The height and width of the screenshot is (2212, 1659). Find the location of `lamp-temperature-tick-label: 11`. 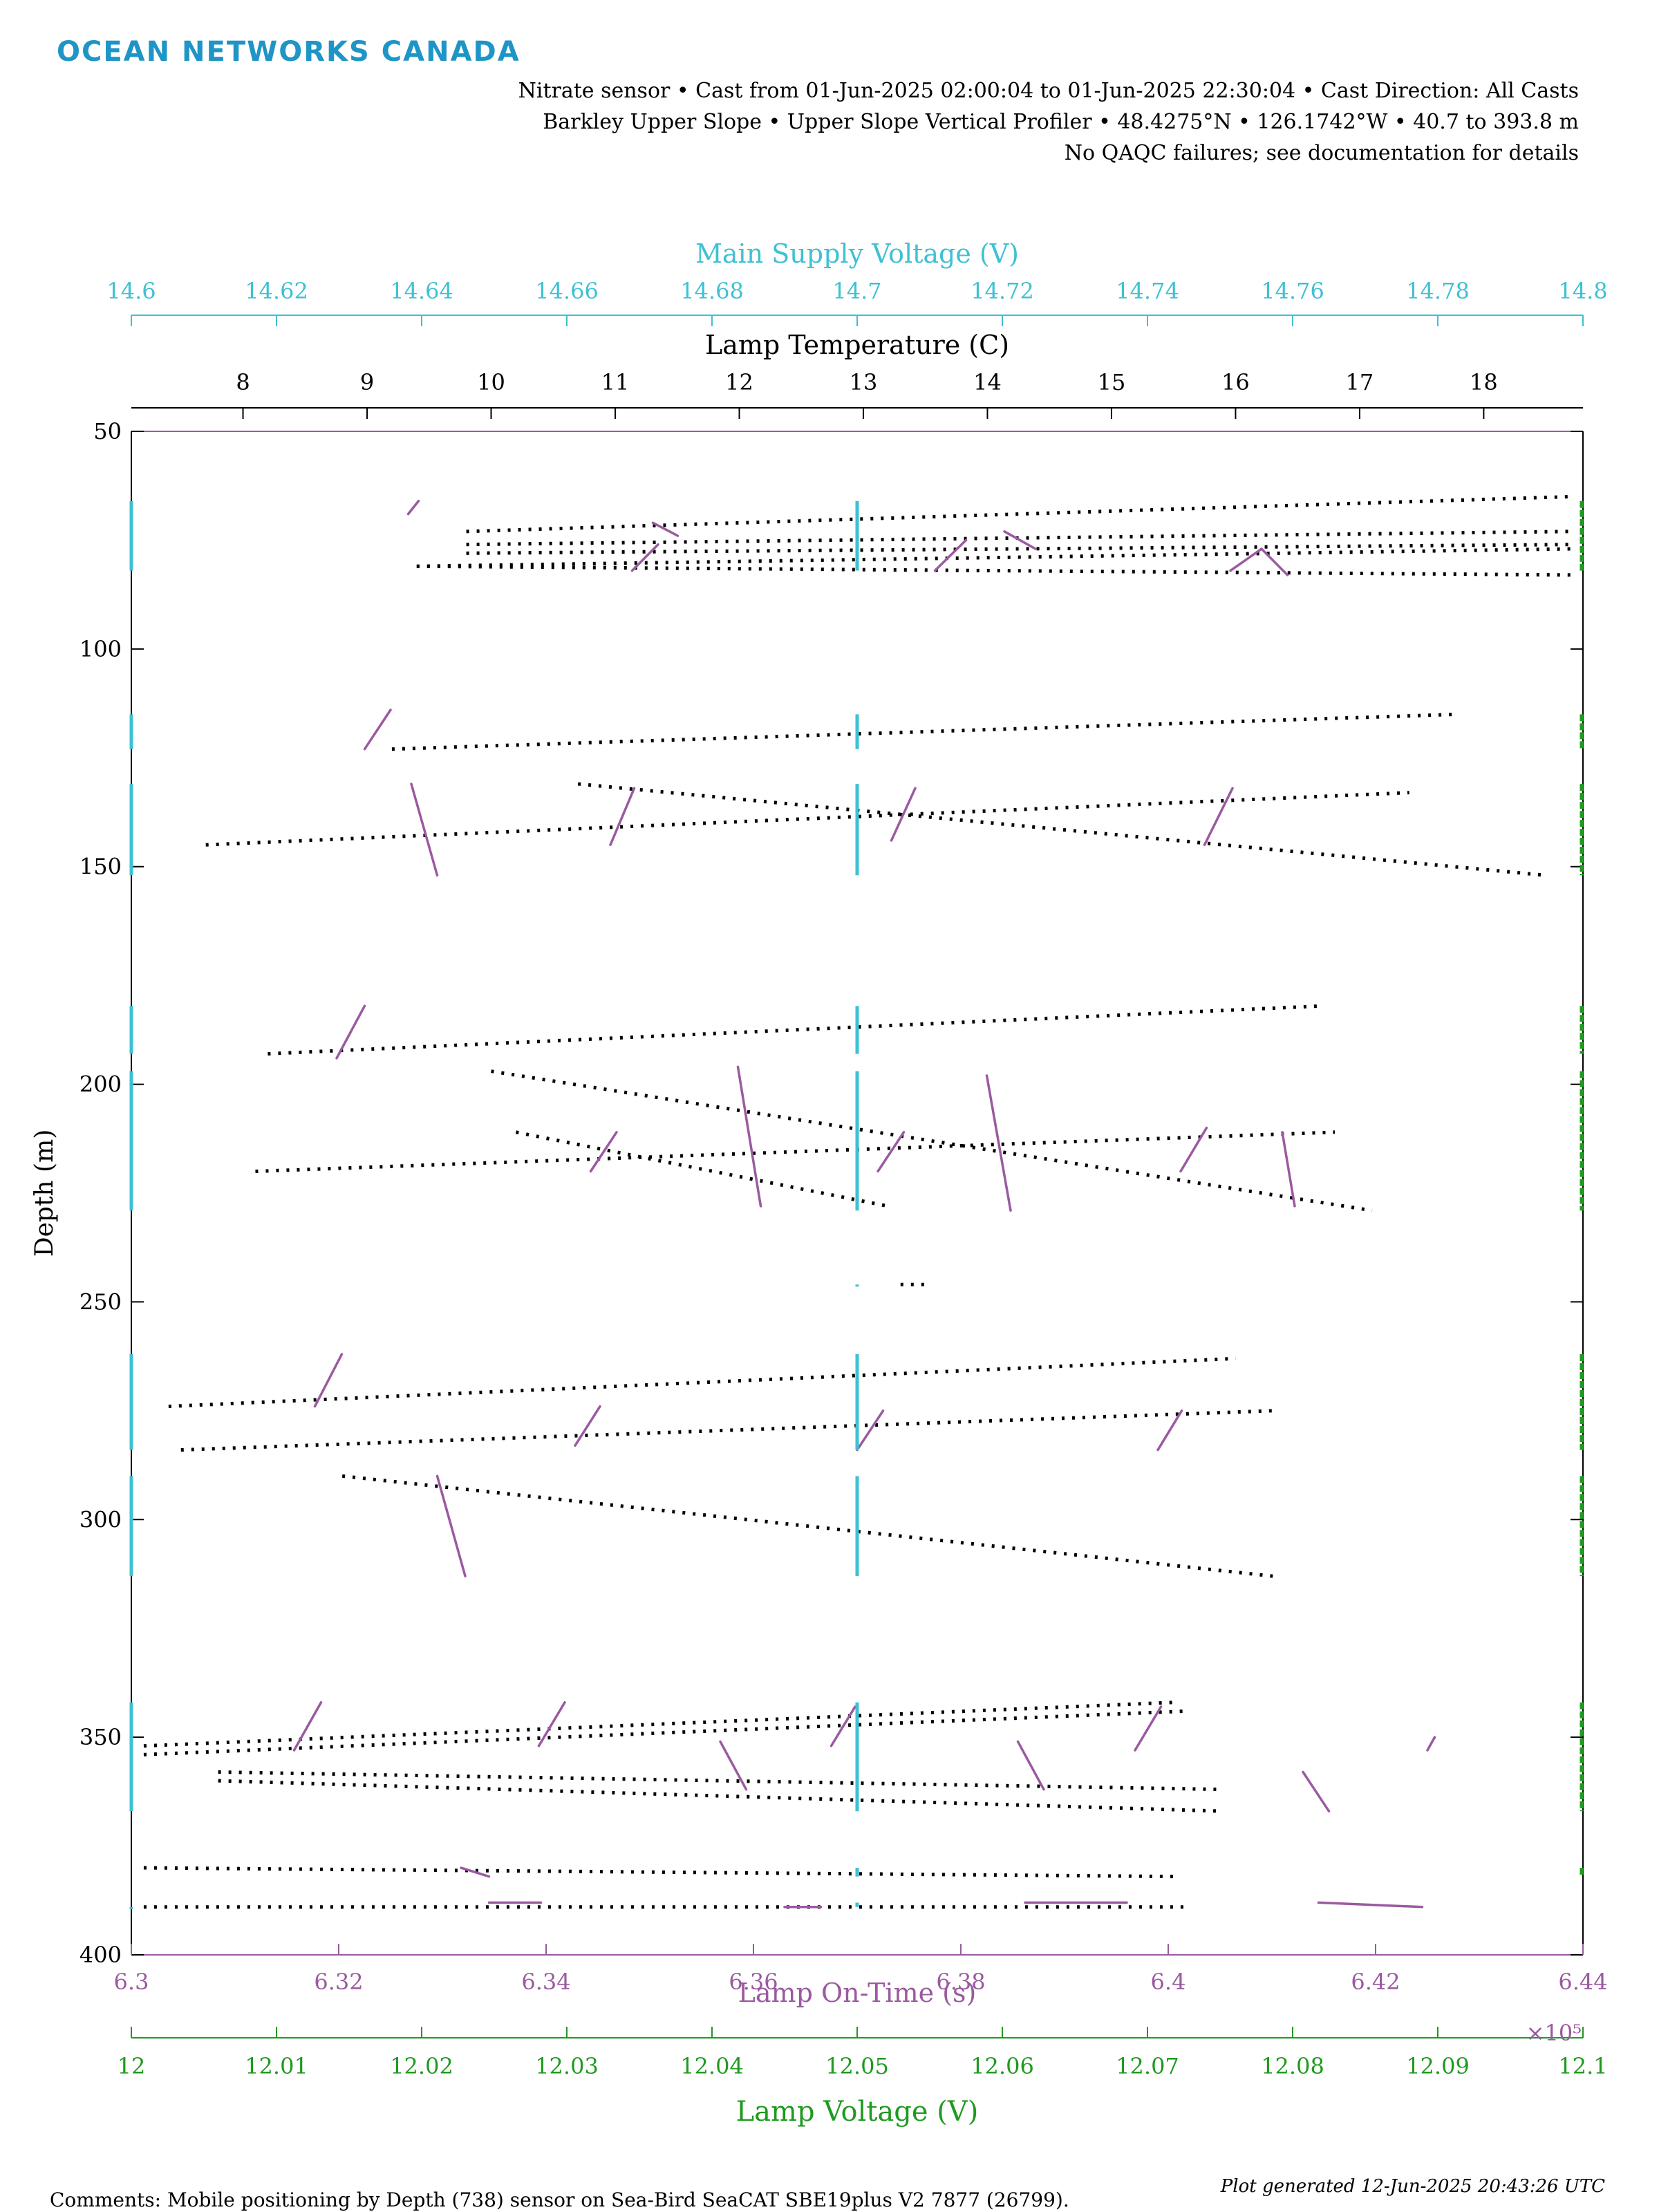

lamp-temperature-tick-label: 11 is located at coordinates (615, 382).